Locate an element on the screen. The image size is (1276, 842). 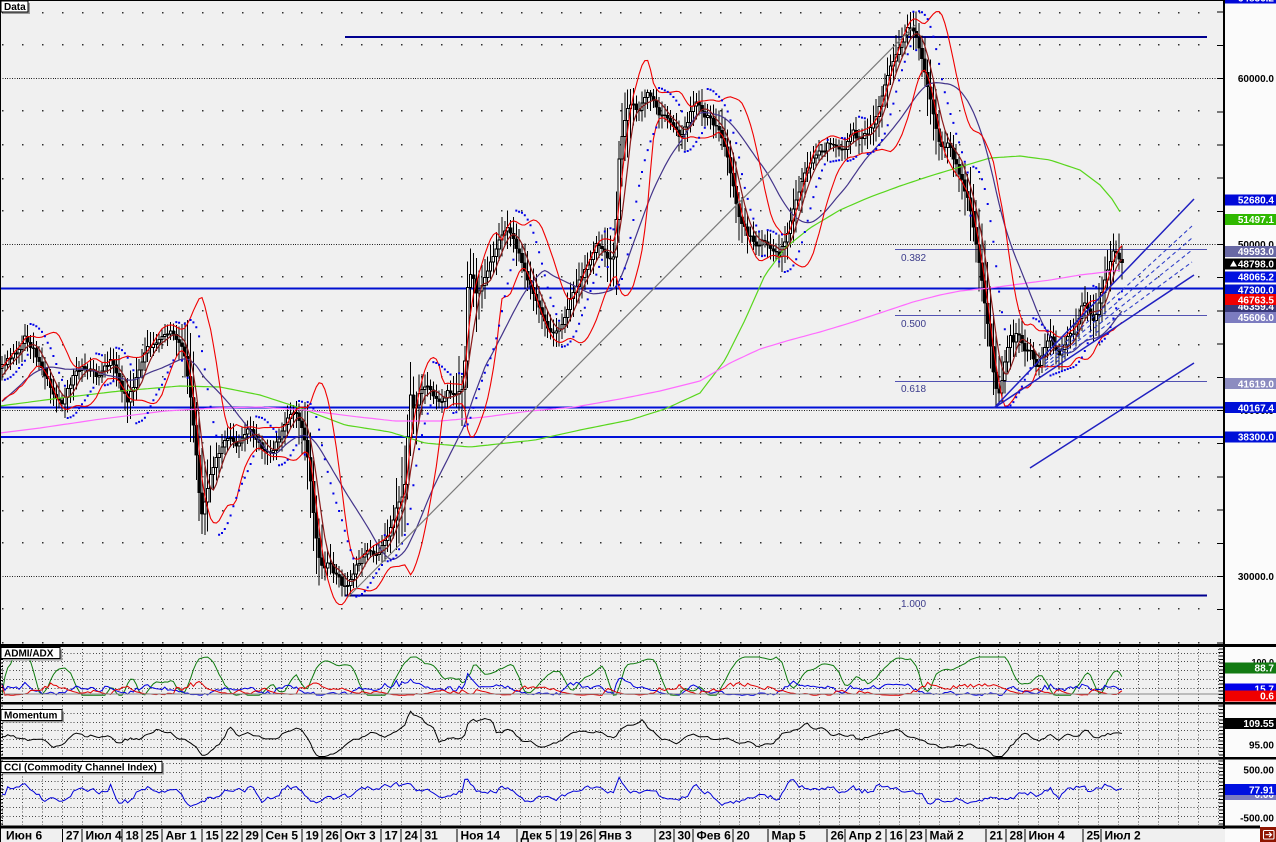
svg-text: Июл 2 is located at coordinates (1123, 835).